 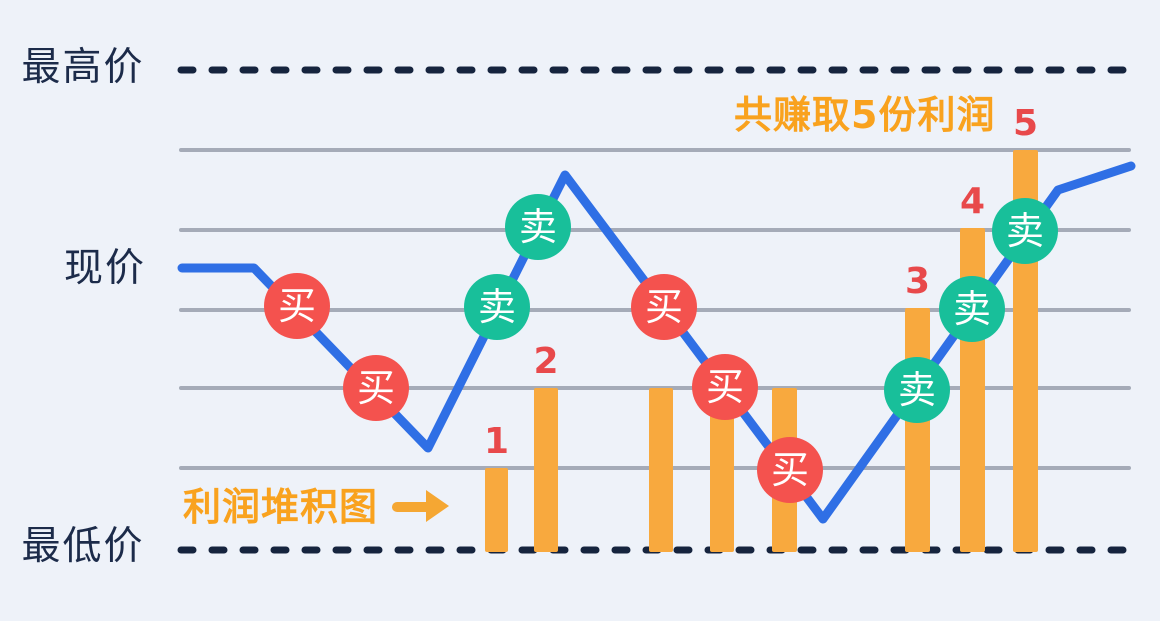 What do you see at coordinates (1025, 123) in the screenshot?
I see `profit-count-label: 5` at bounding box center [1025, 123].